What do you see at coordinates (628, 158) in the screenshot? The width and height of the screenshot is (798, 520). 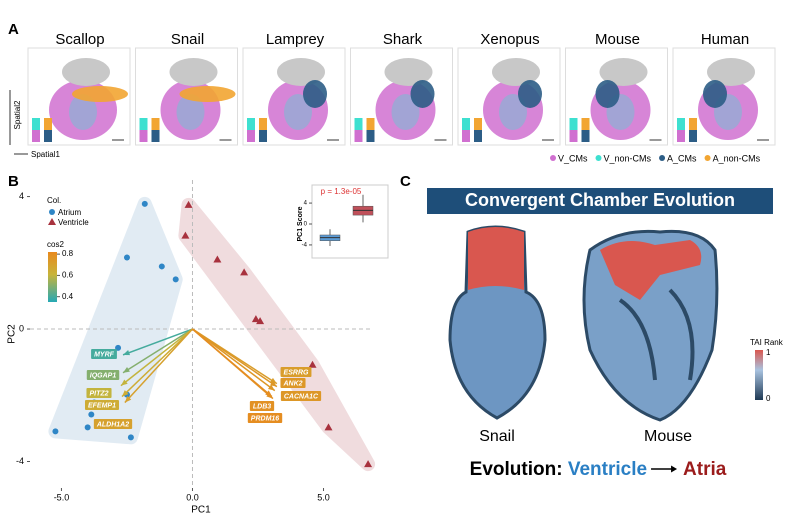 I see `legend-label: V_non-CMs` at bounding box center [628, 158].